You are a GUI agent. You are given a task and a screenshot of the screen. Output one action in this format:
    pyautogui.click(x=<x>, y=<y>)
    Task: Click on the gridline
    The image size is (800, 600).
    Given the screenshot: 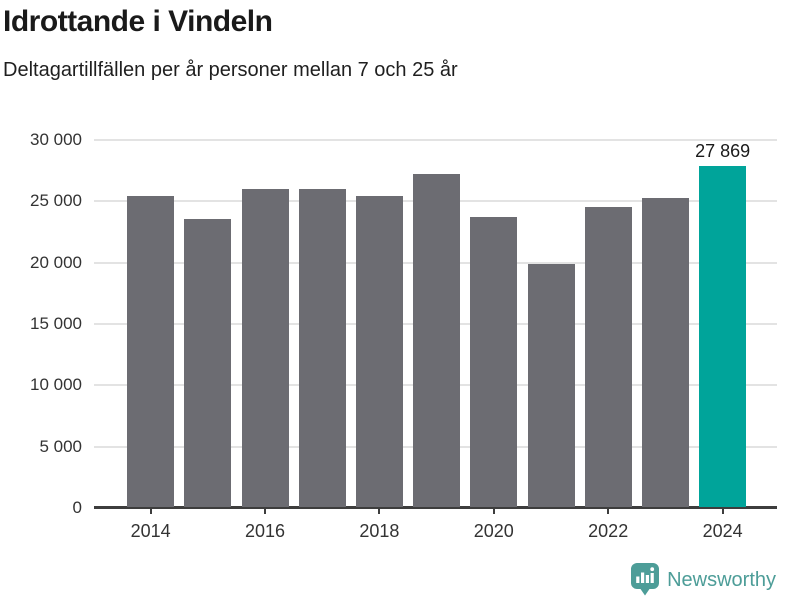 What is the action you would take?
    pyautogui.click(x=435, y=140)
    